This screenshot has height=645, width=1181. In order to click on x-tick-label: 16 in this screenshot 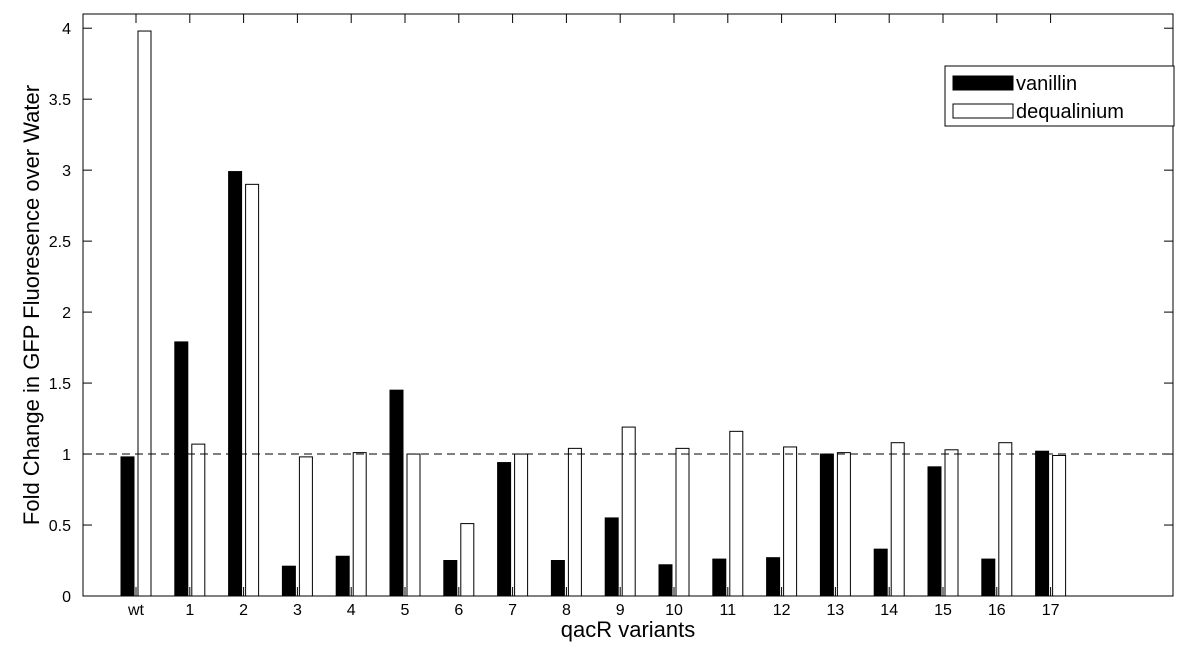, I will do `click(997, 610)`.